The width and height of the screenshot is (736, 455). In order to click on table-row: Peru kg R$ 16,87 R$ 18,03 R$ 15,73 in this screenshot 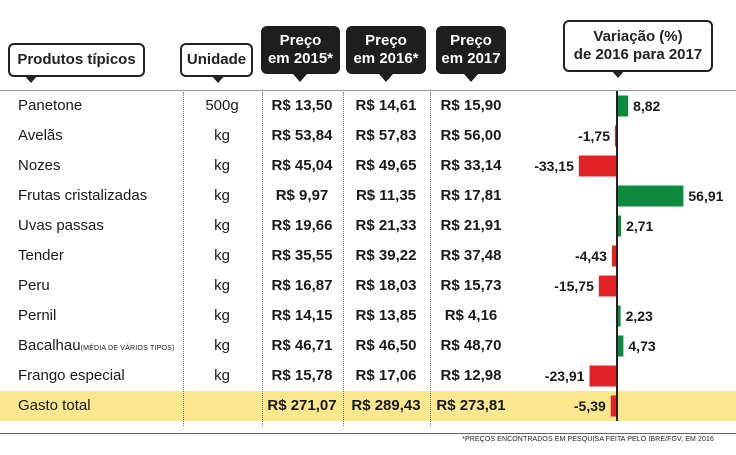, I will do `click(368, 286)`.